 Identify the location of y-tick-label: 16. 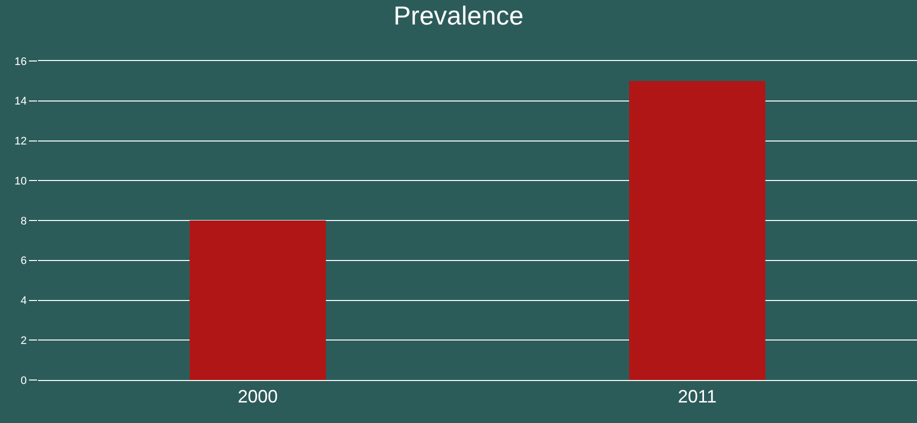
(20, 62).